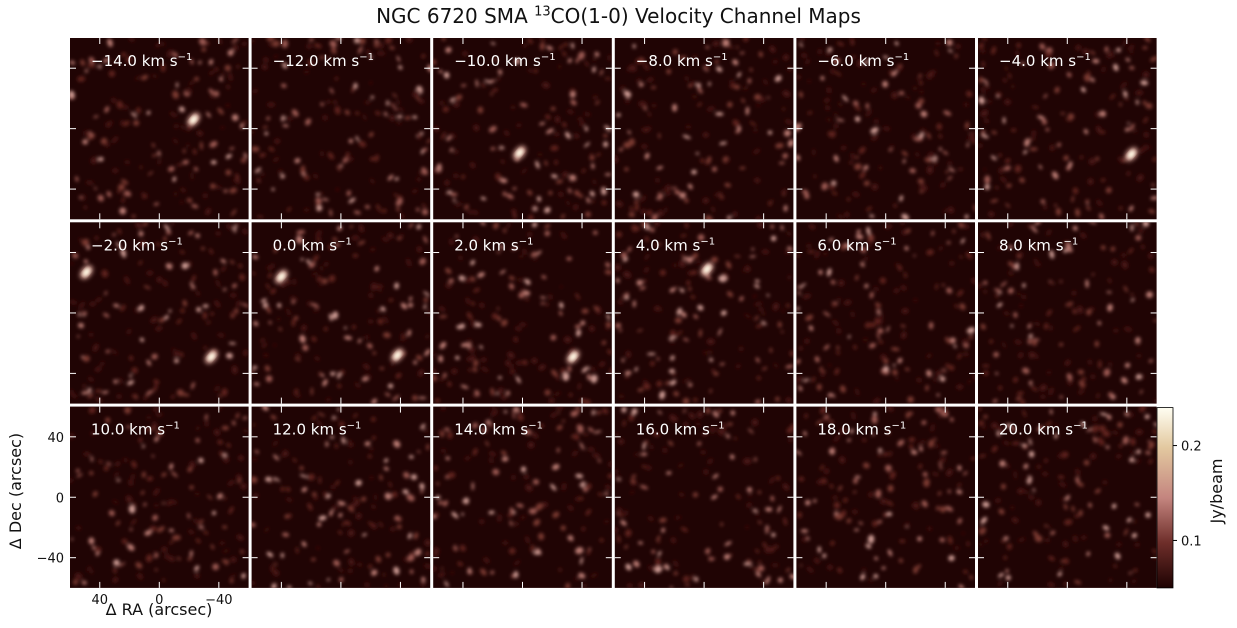  I want to click on y-tick-label: 0, so click(60, 498).